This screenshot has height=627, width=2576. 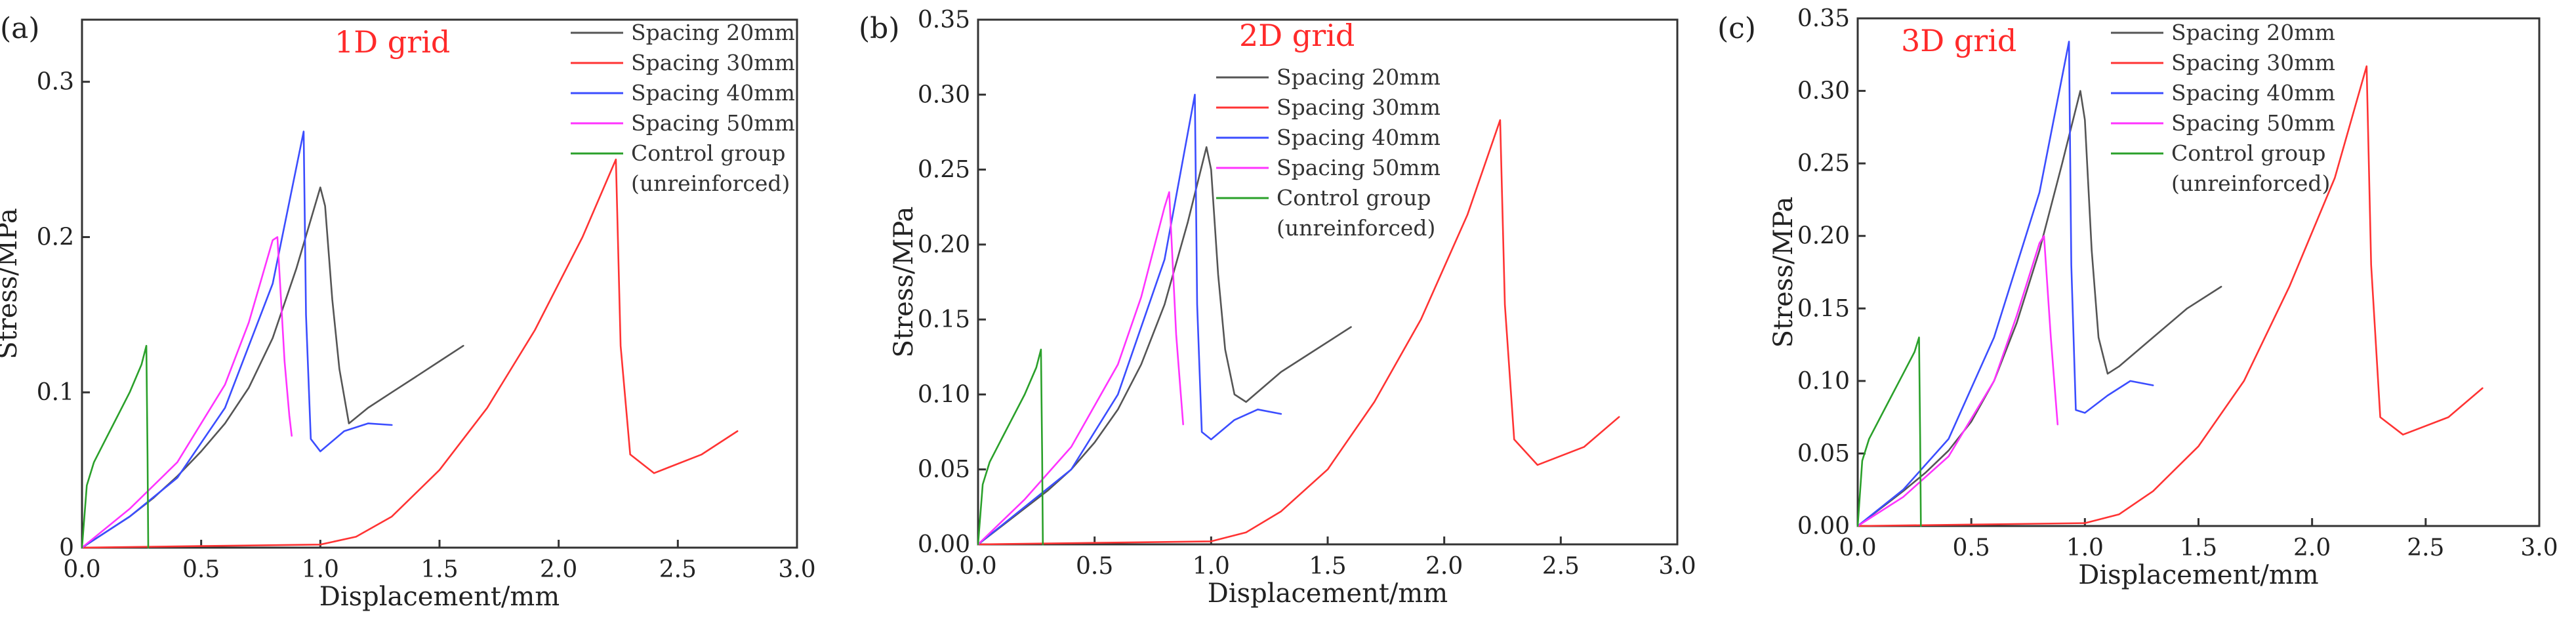 I want to click on panel-label: (b), so click(x=880, y=28).